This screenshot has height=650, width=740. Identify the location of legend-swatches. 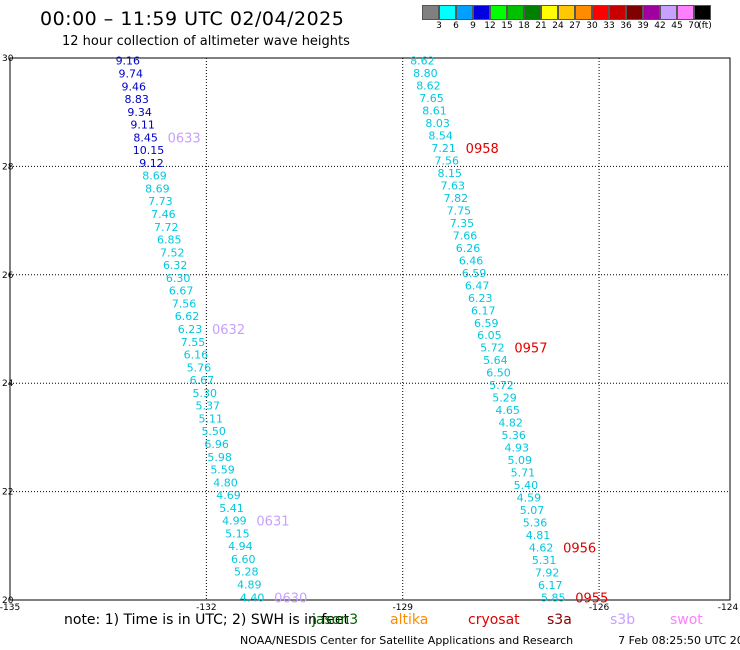
(566, 12).